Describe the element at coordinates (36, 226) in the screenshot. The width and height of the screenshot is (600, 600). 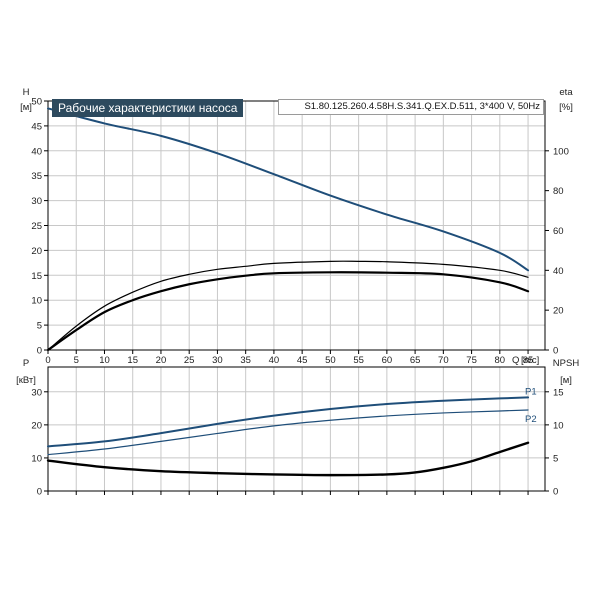
I see `y-left-tick-label: 25` at that location.